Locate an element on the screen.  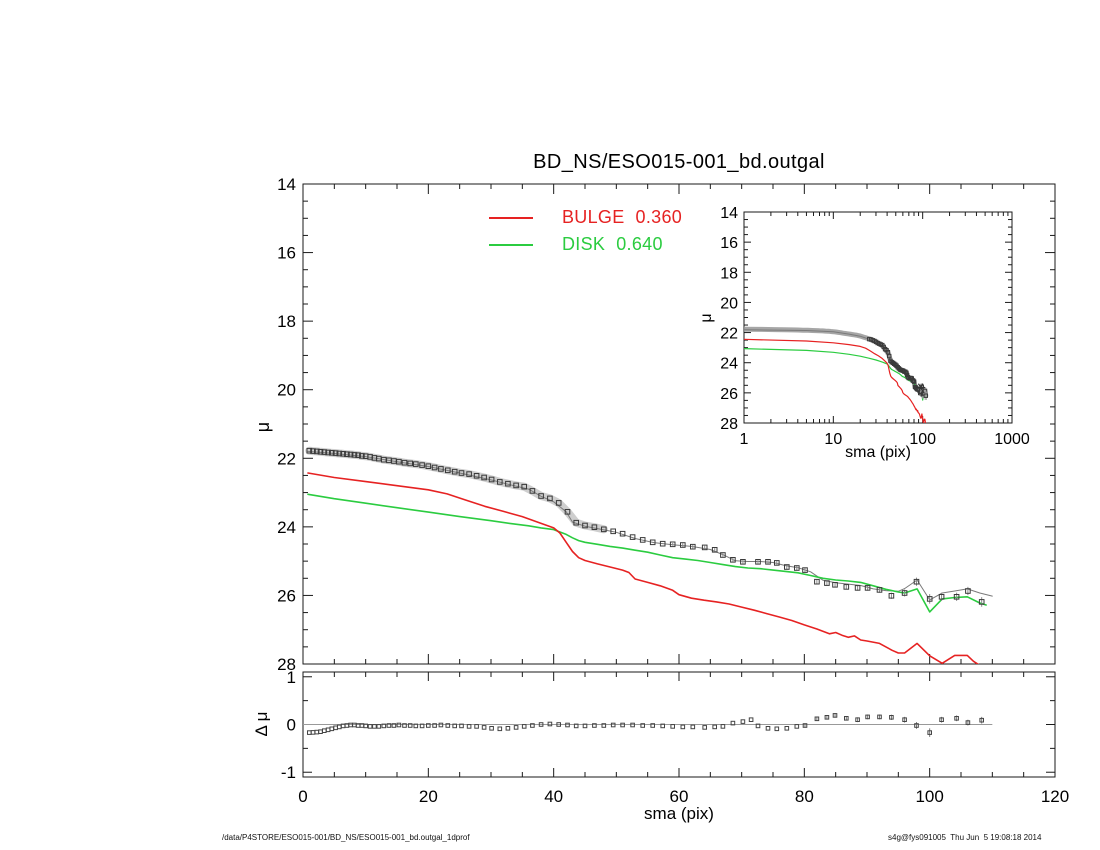
residual-plot-panel: 0 20 40 60 80 100 120-101 is located at coordinates (675, 737).